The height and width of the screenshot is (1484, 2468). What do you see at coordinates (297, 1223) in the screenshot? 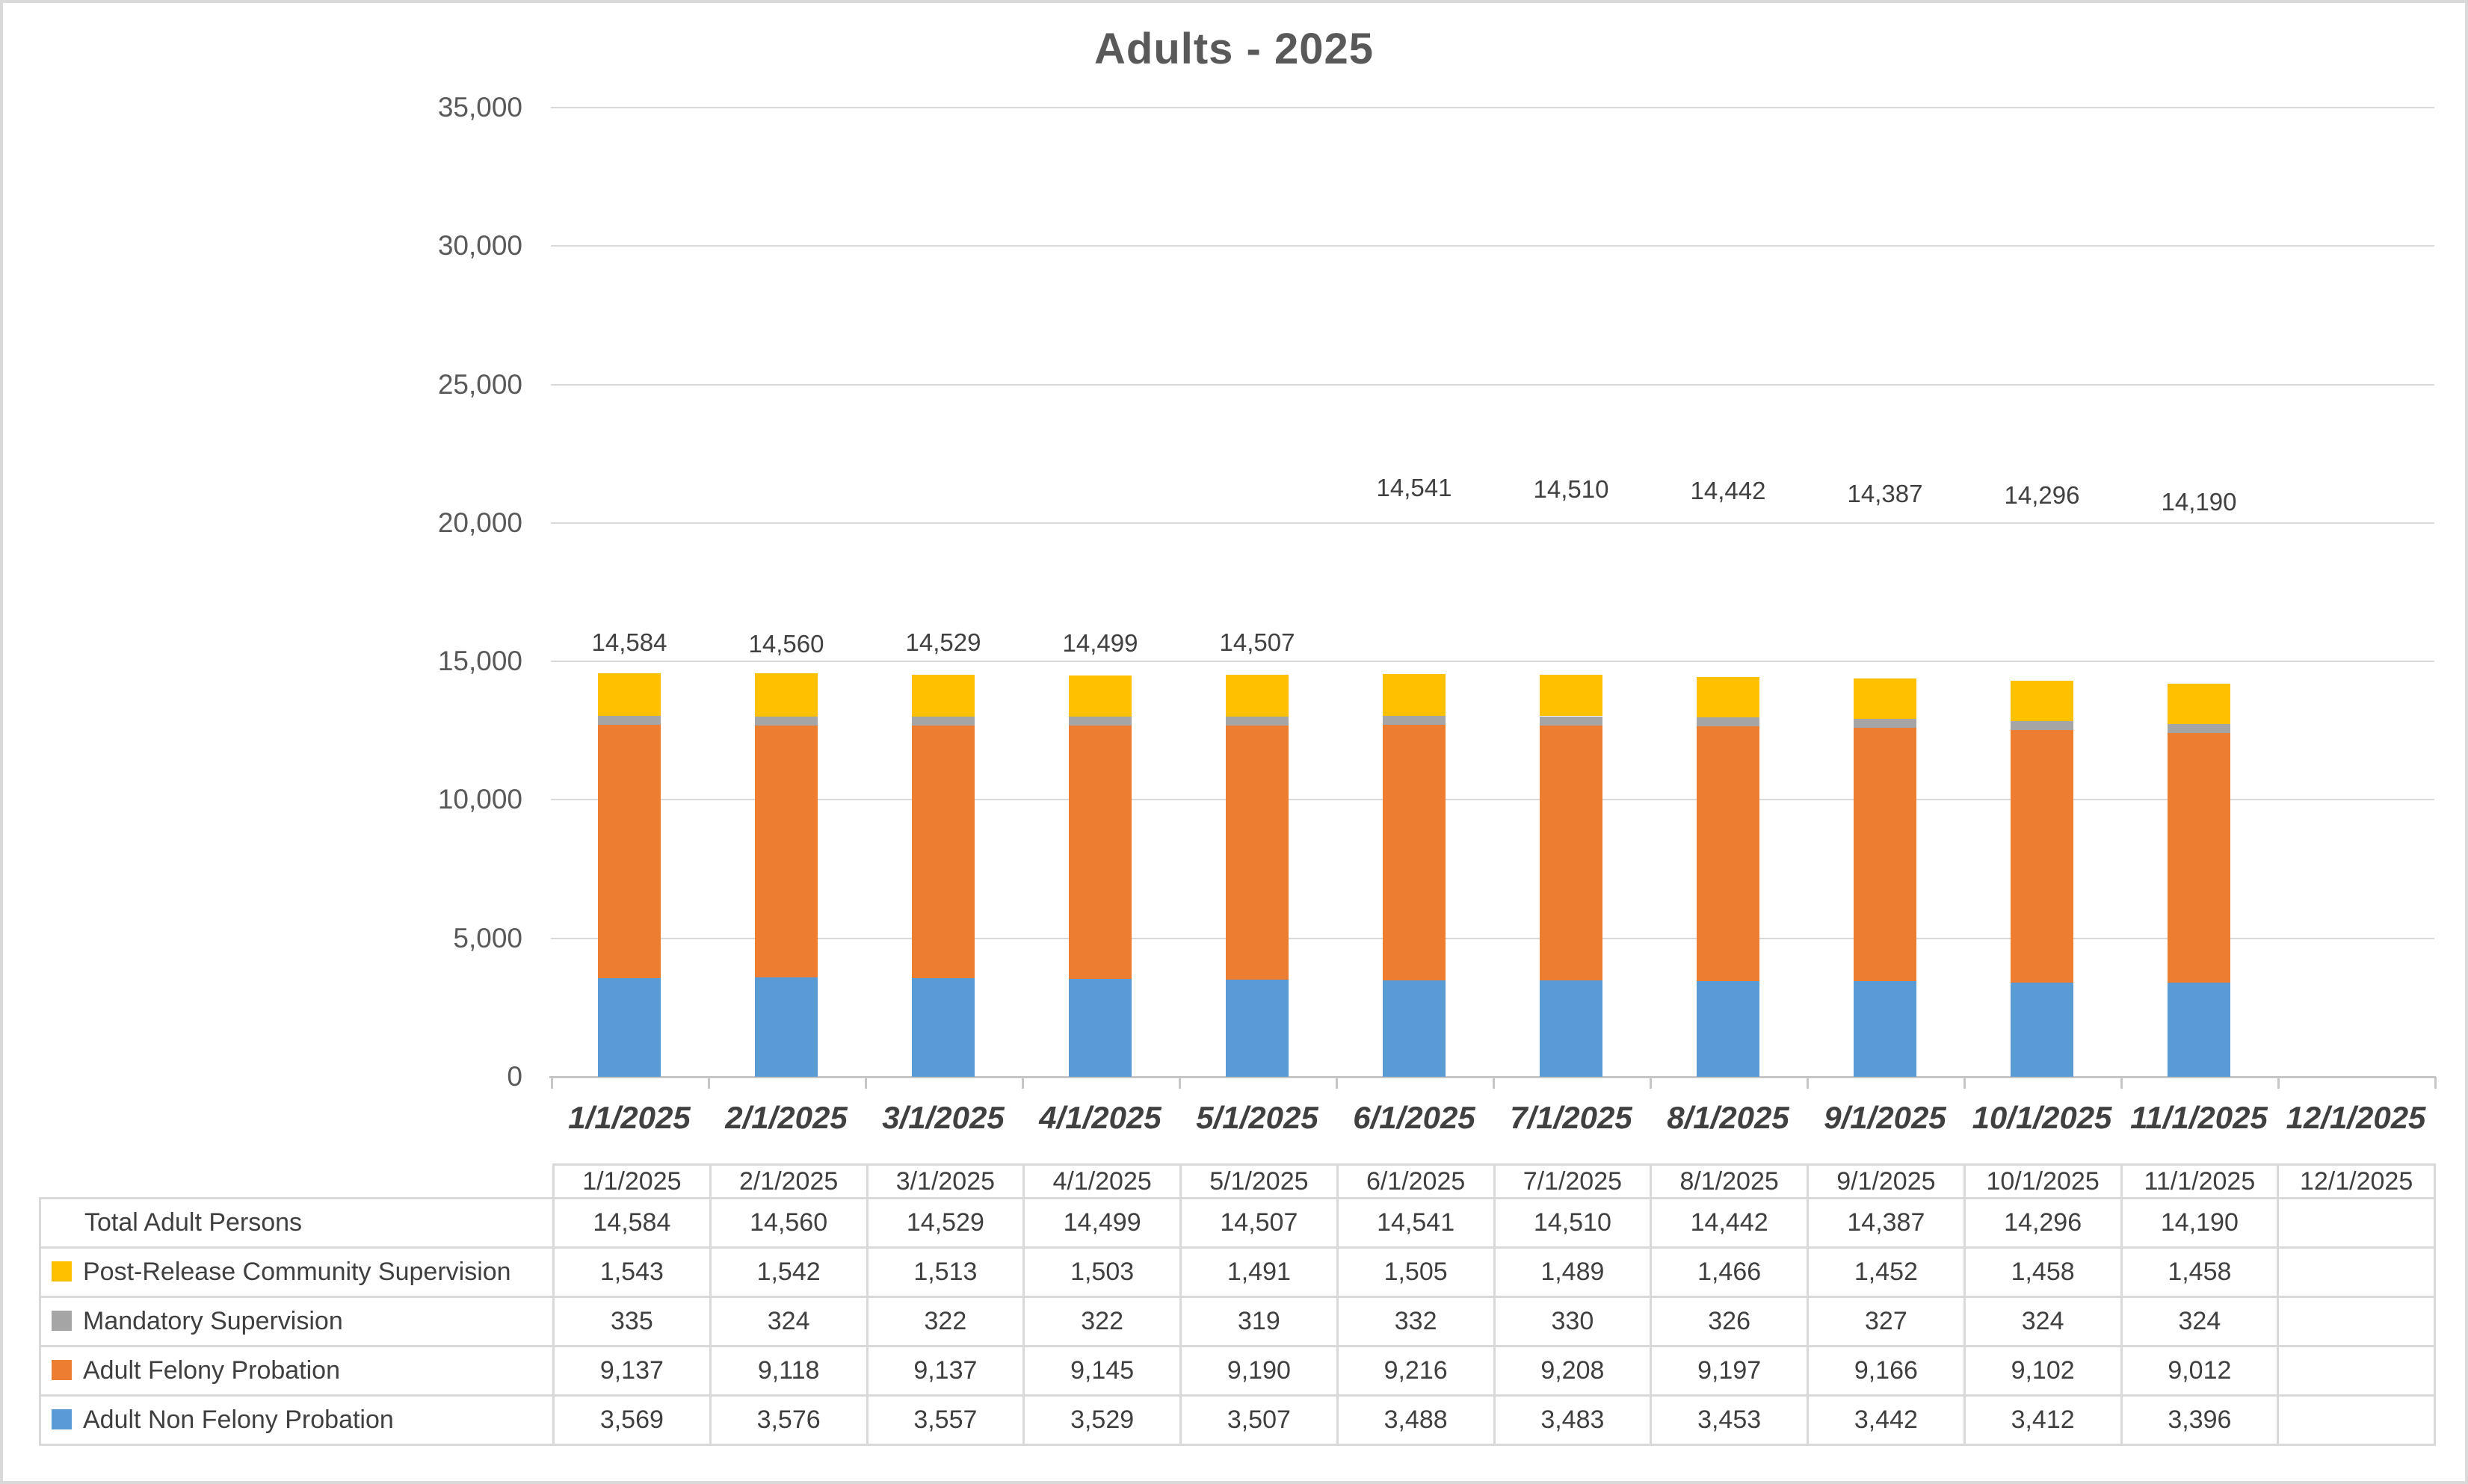
I see `table-row-label: Total Adult Persons` at bounding box center [297, 1223].